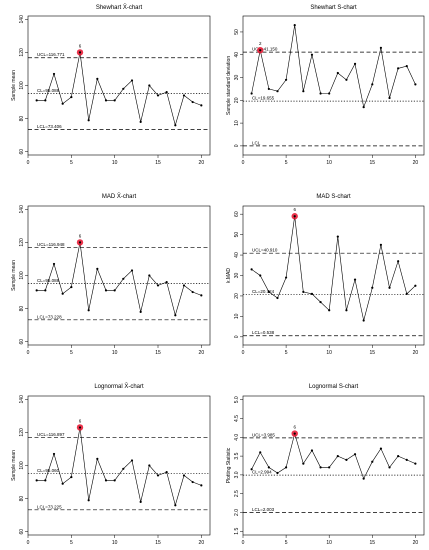 This screenshot has height=550, width=429. Describe the element at coordinates (202, 353) in the screenshot. I see `x-tick-label: 20` at that location.